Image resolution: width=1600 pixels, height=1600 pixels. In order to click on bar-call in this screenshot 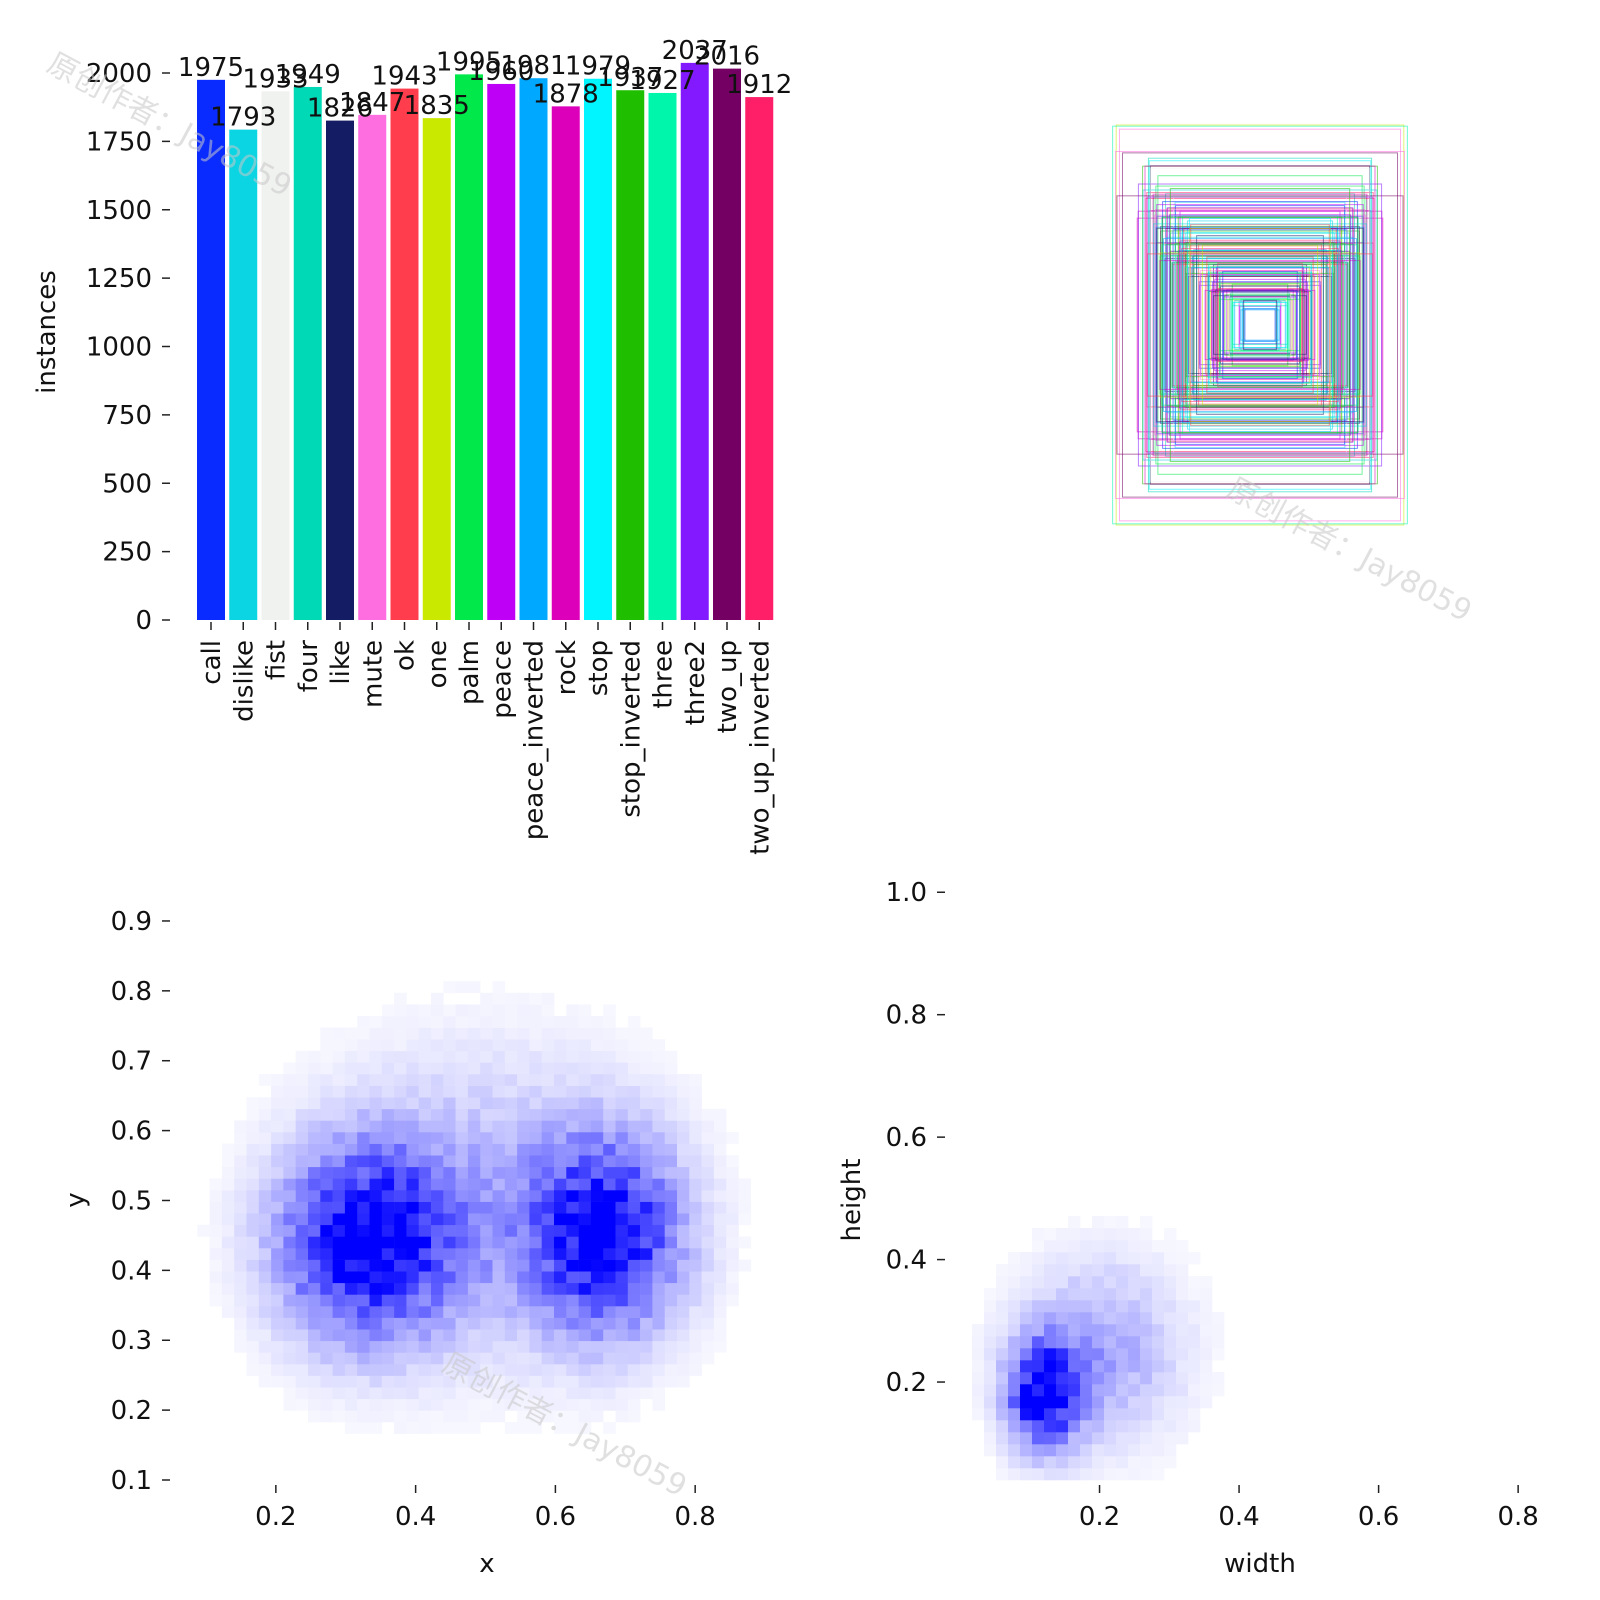, I will do `click(211, 349)`.